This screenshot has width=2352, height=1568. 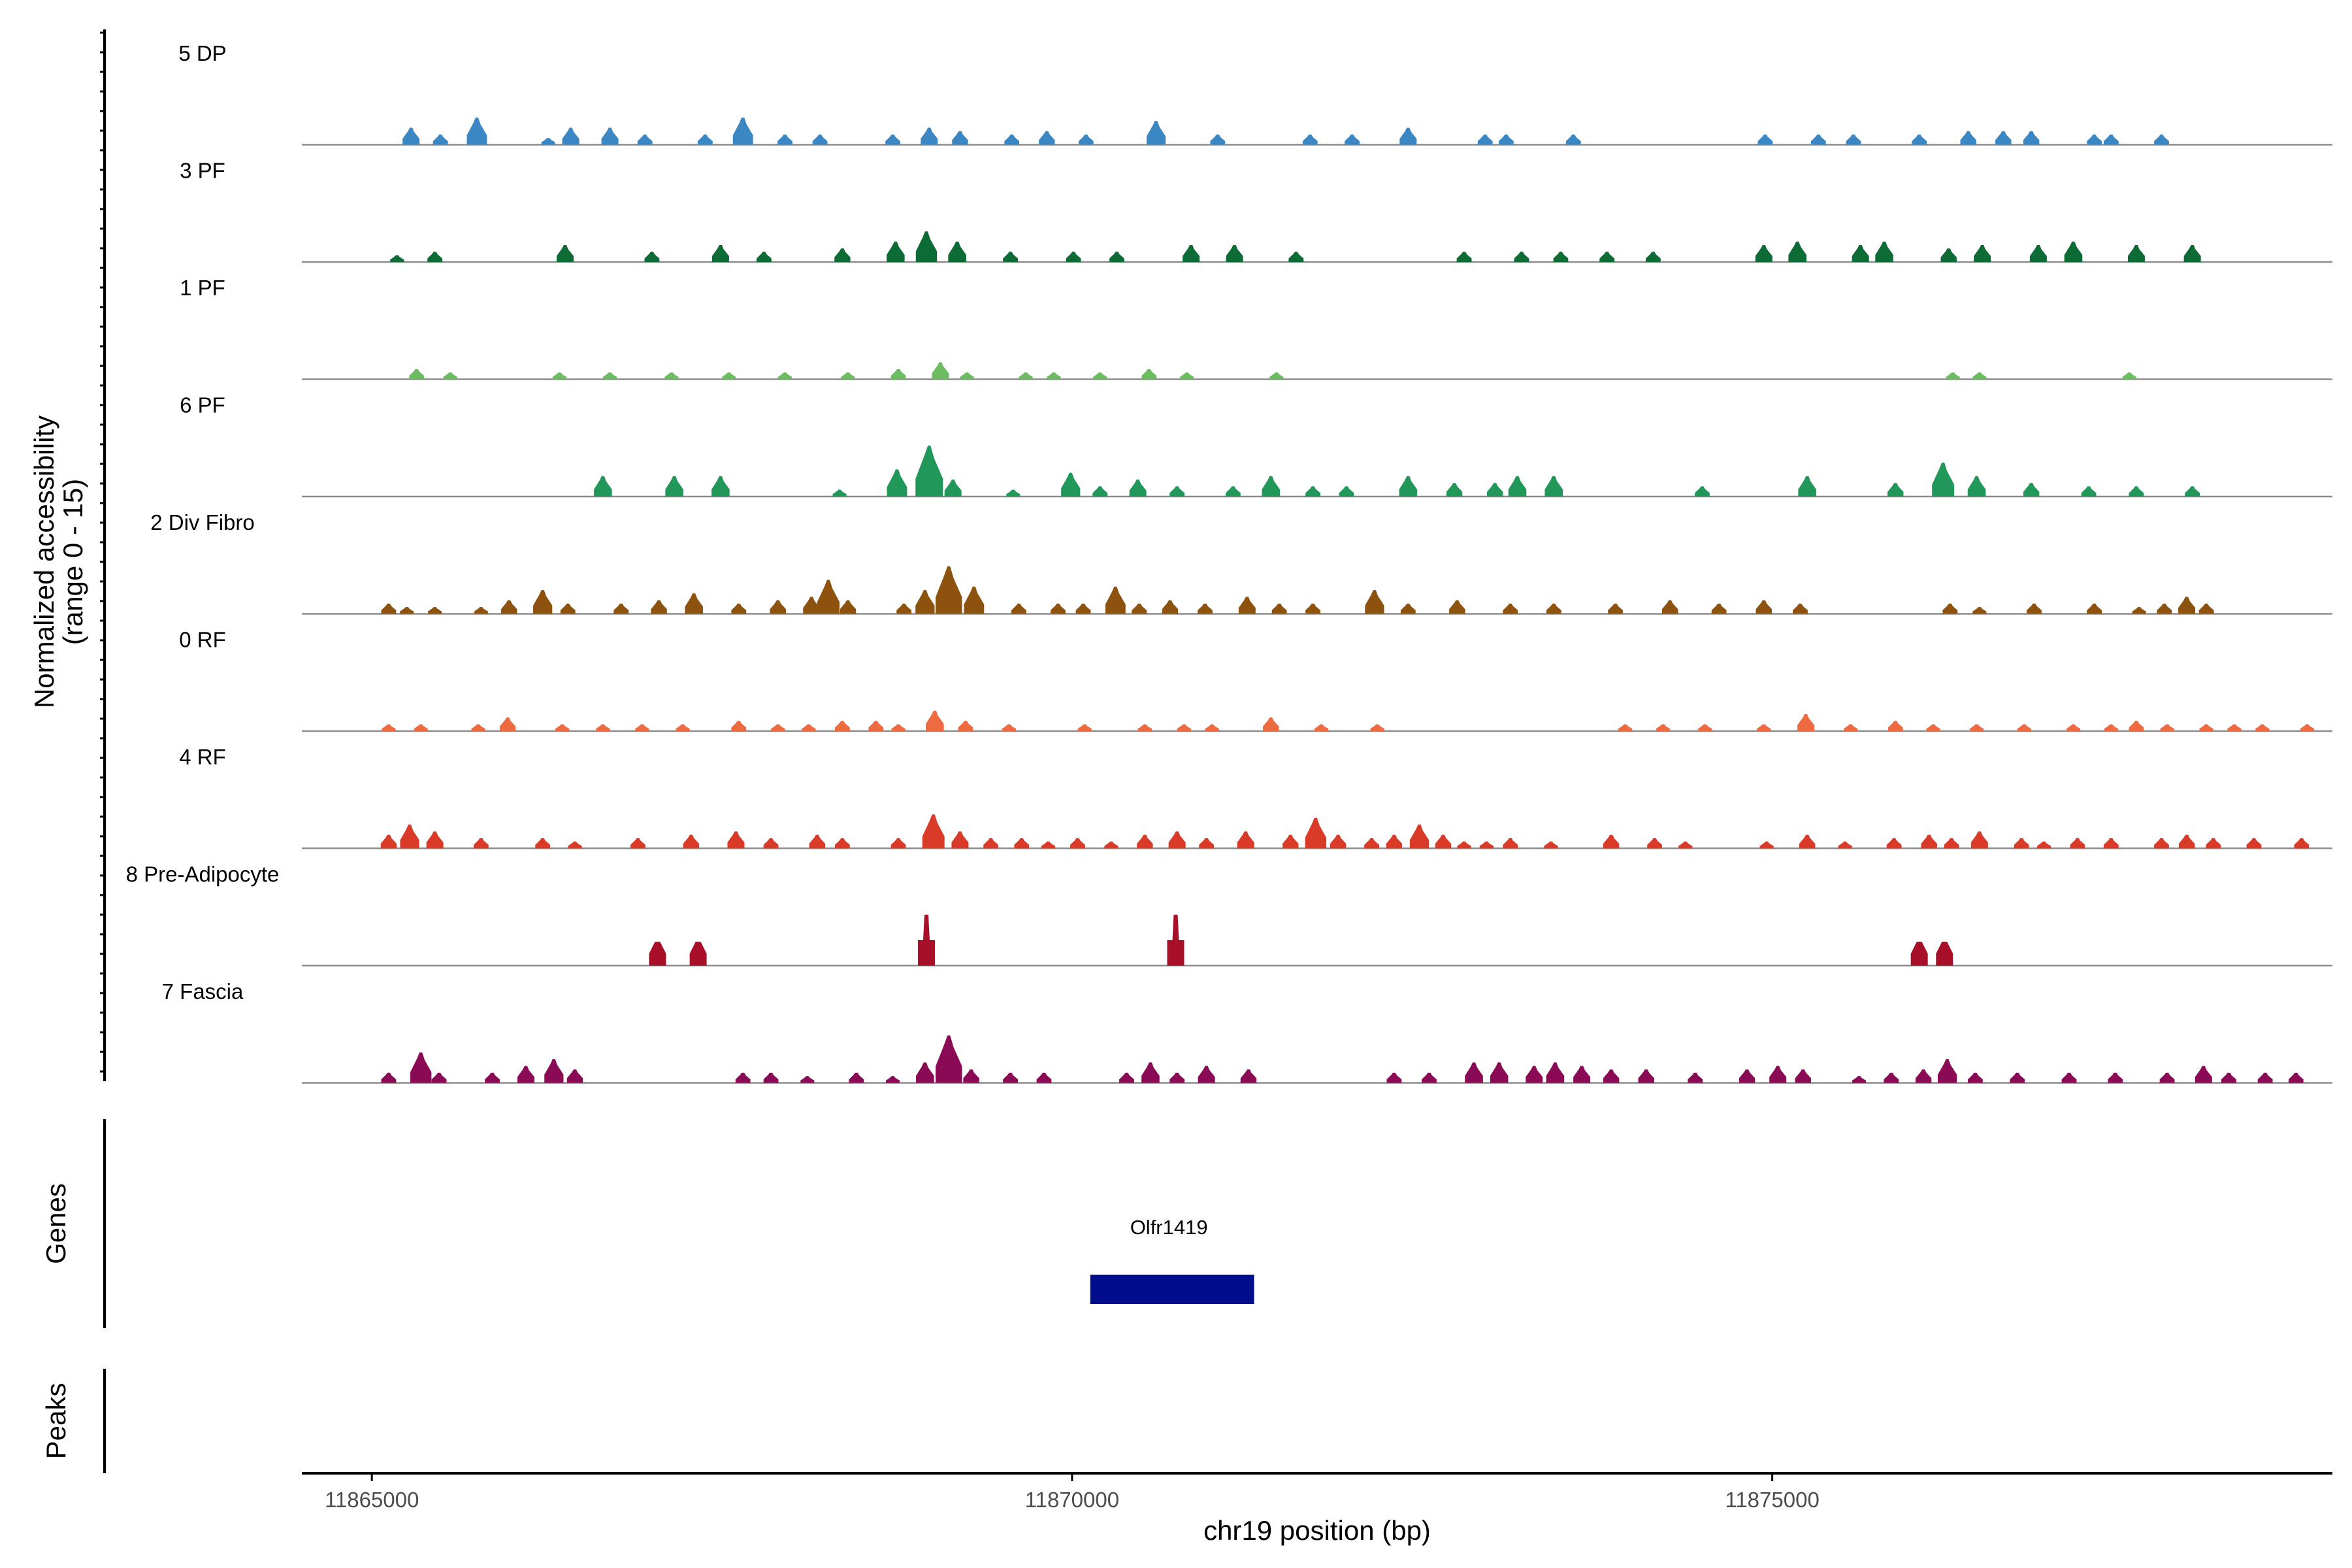 I want to click on track-2: 1 PF, so click(x=1256, y=328).